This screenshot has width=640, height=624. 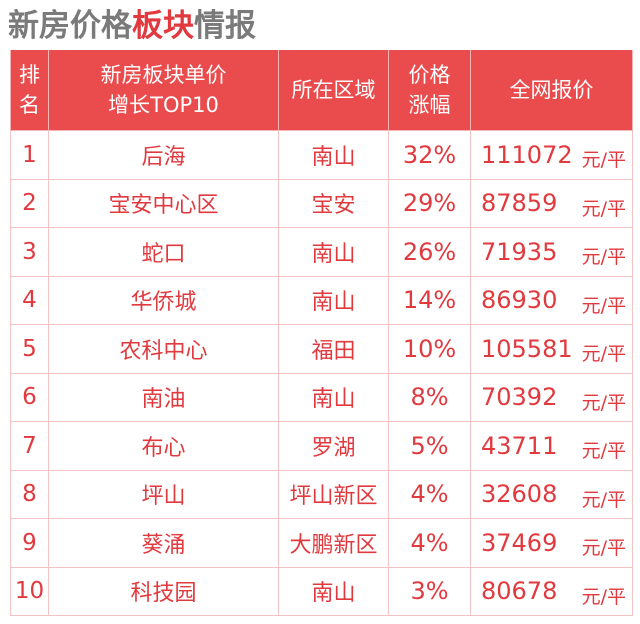 I want to click on cell-pct: 8%, so click(x=429, y=397).